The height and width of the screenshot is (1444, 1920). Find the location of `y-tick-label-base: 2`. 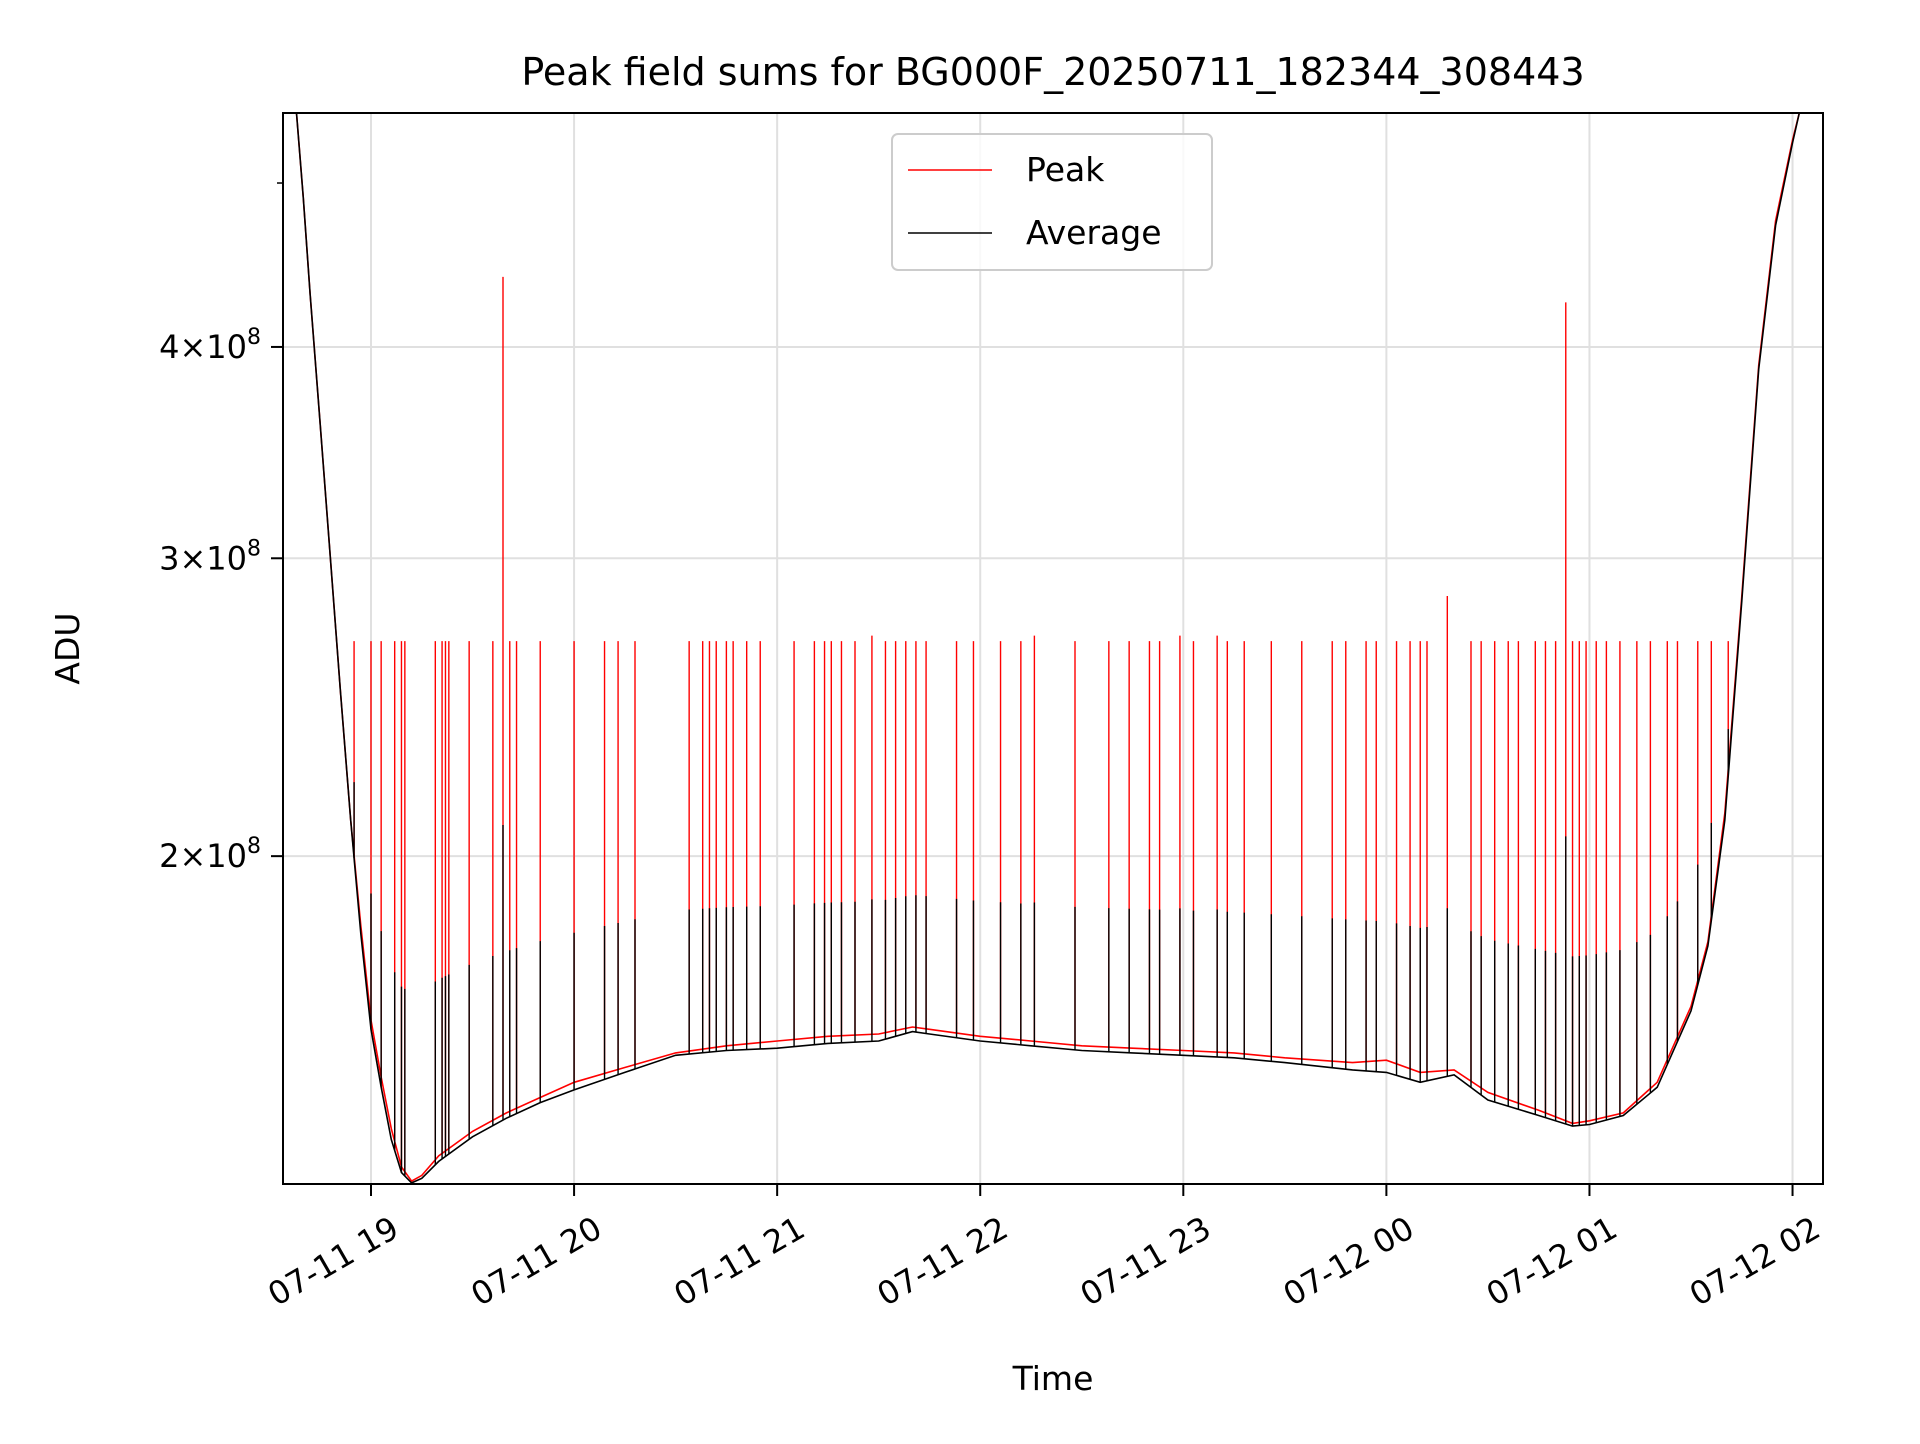

y-tick-label-base: 2 is located at coordinates (169, 856).